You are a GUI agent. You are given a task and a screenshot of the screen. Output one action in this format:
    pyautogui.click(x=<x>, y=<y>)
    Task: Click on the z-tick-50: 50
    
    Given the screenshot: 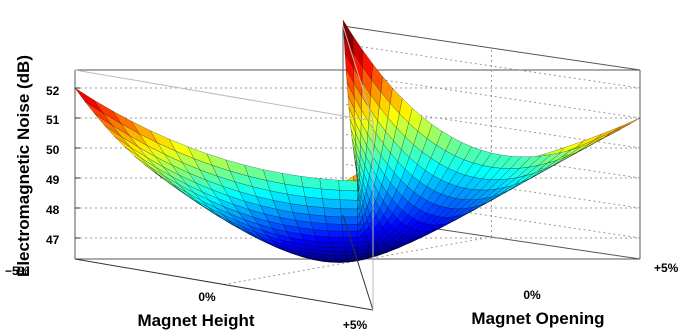 What is the action you would take?
    pyautogui.click(x=53, y=150)
    